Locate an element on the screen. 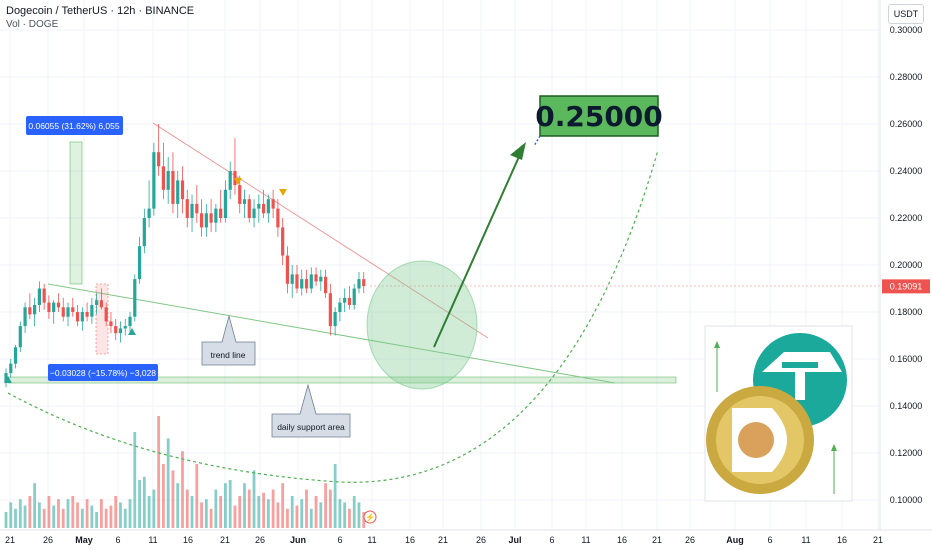  support-callout is located at coordinates (311, 410).